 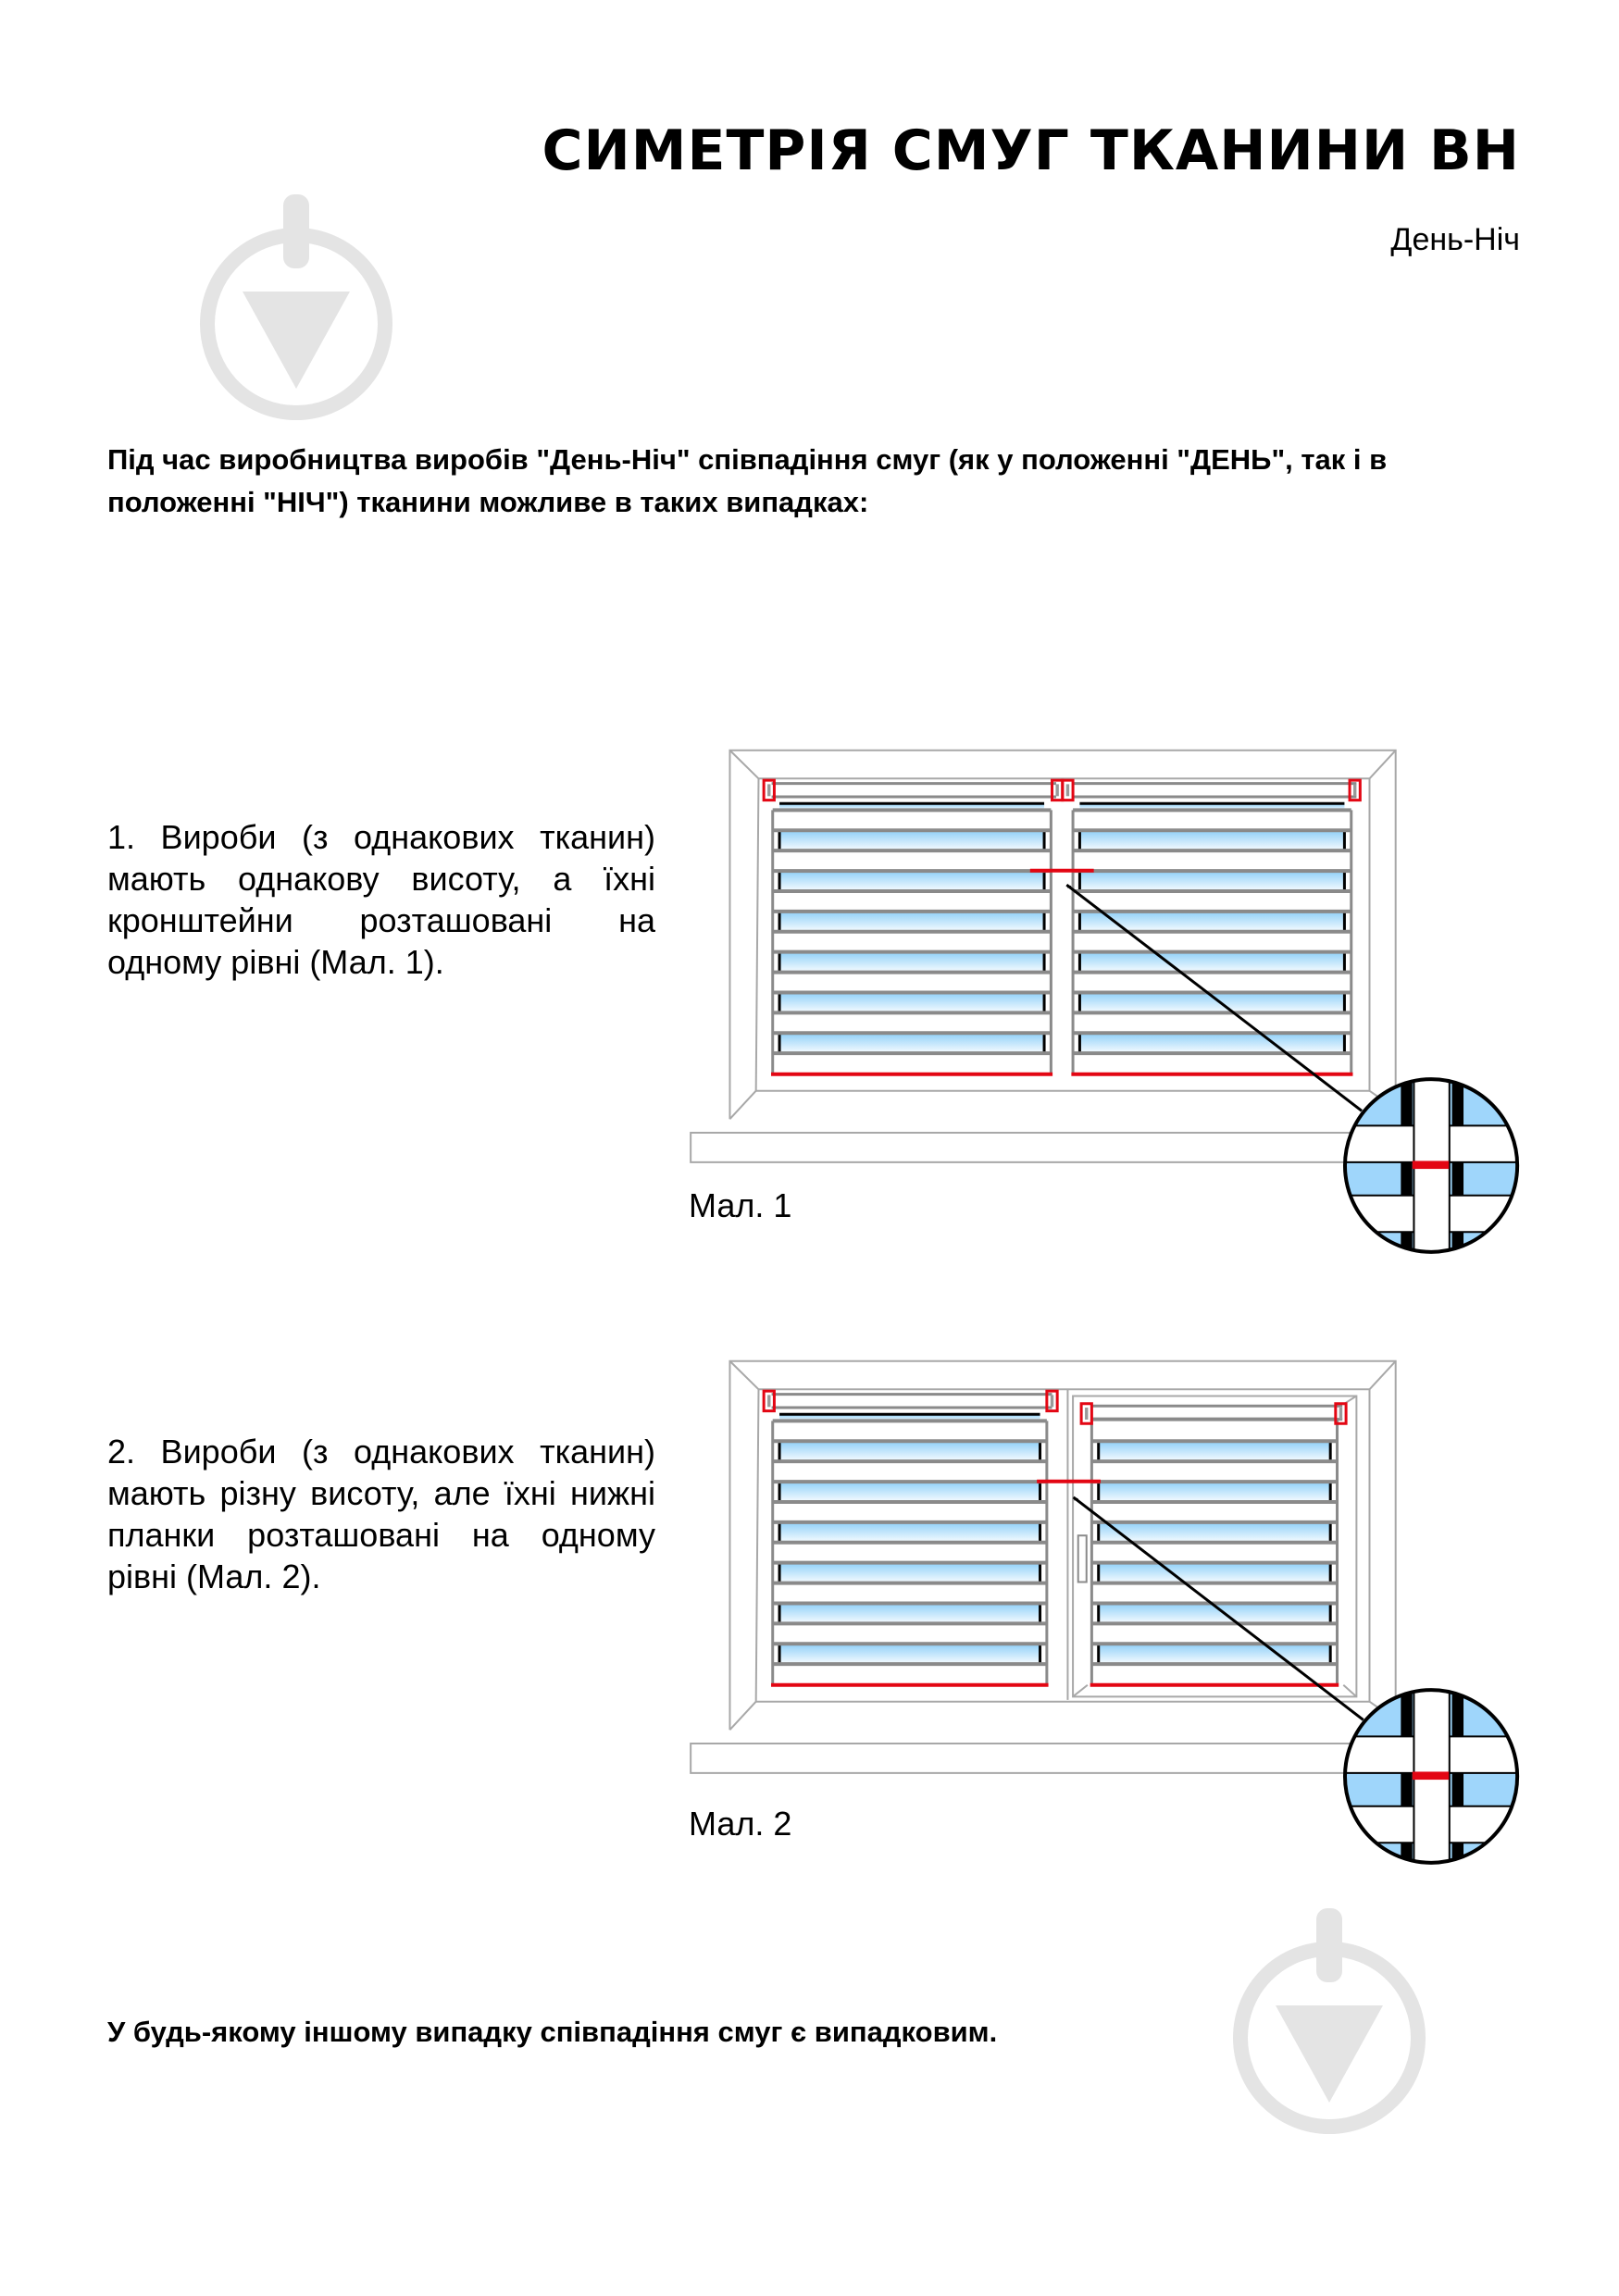 I want to click on window-sash, so click(x=1214, y=1546).